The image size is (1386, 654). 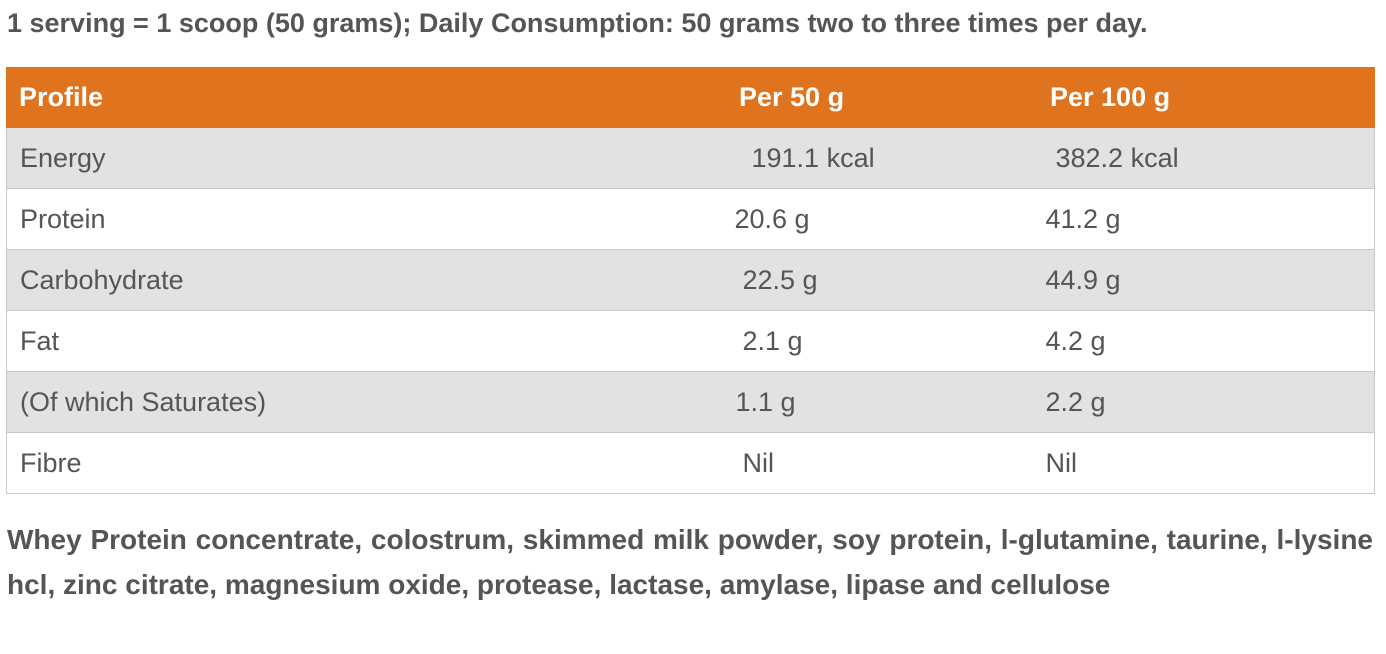 What do you see at coordinates (1206, 402) in the screenshot?
I see `per-100g-cell: 2.2 g` at bounding box center [1206, 402].